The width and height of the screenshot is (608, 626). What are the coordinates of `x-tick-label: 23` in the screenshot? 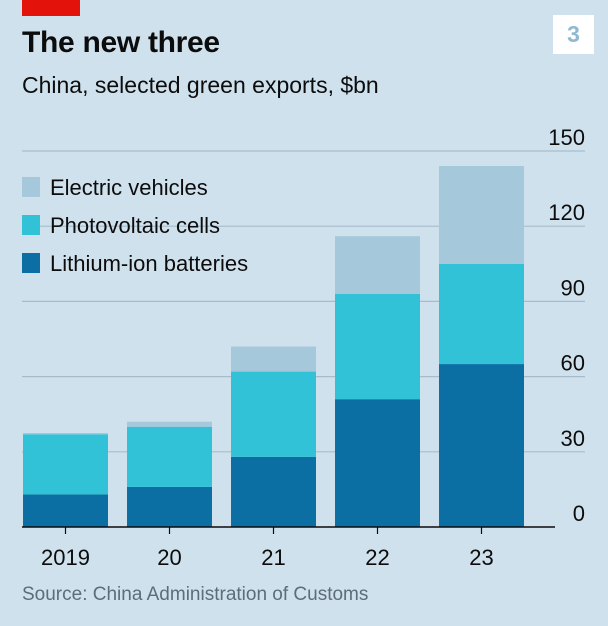 It's located at (481, 557).